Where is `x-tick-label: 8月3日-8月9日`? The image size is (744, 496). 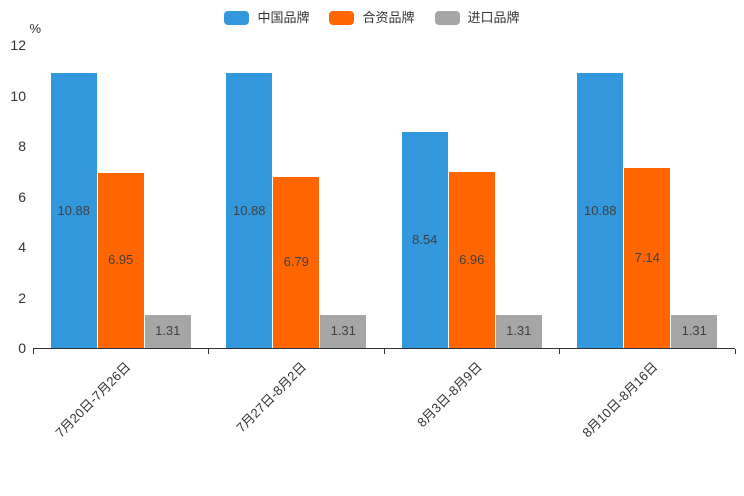
x-tick-label: 8月3日-8月9日 is located at coordinates (449, 395).